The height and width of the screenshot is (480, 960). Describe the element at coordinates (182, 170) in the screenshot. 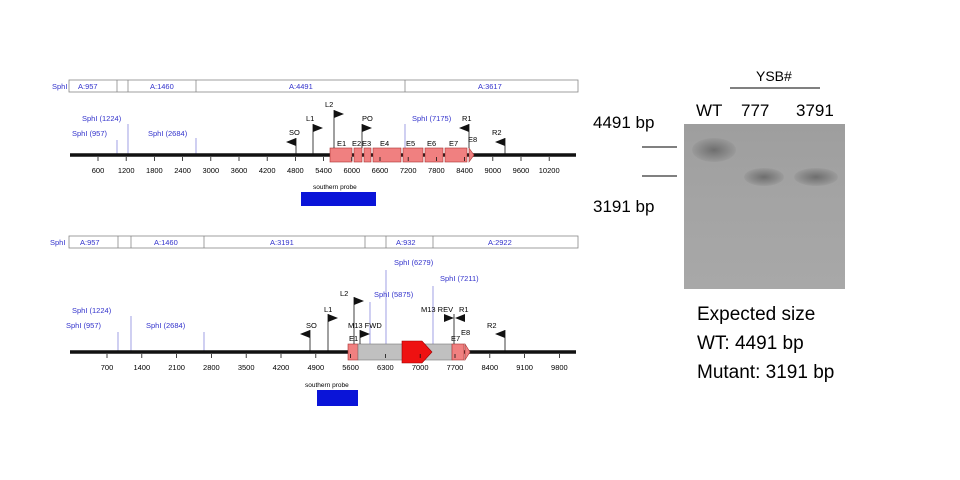

I see `axis-tick-label: 2400` at that location.